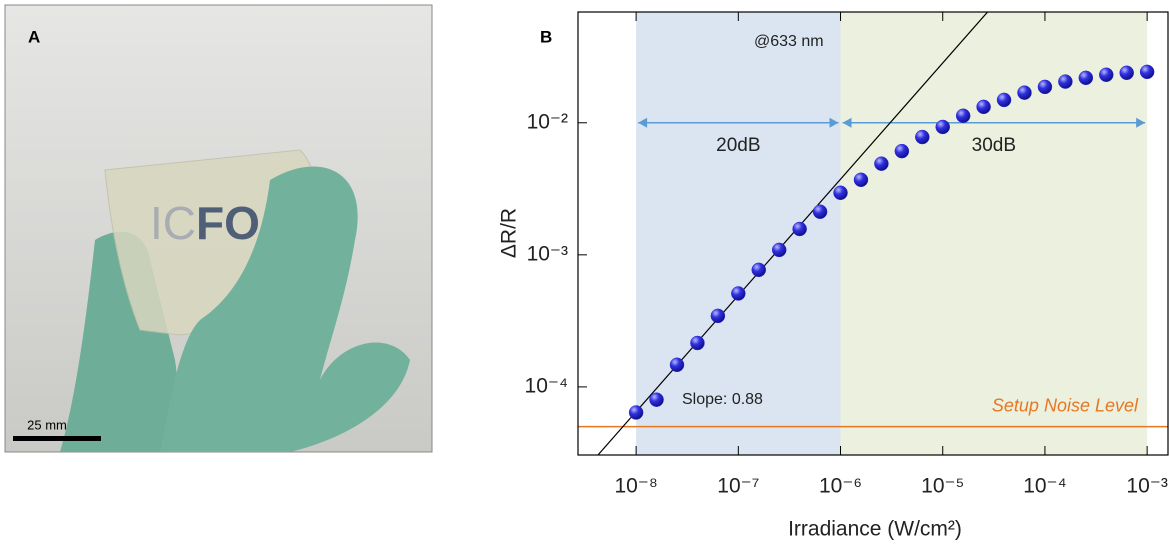  I want to click on x-tick-label: 10⁻⁷, so click(738, 486).